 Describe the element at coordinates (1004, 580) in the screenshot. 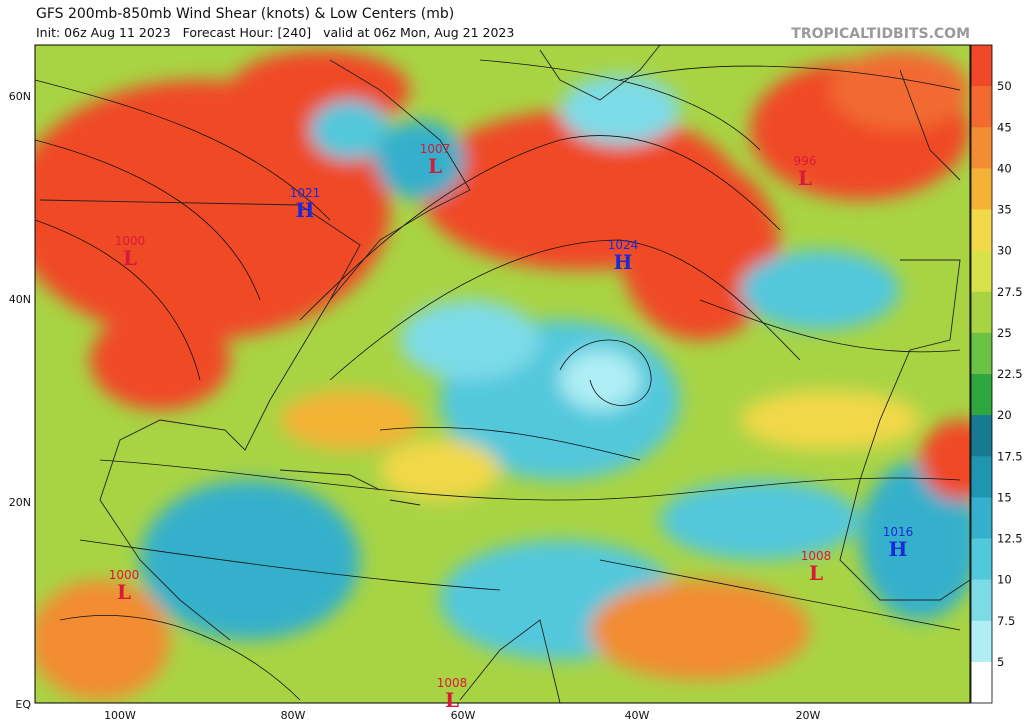

I see `colorbar-label: 10` at that location.